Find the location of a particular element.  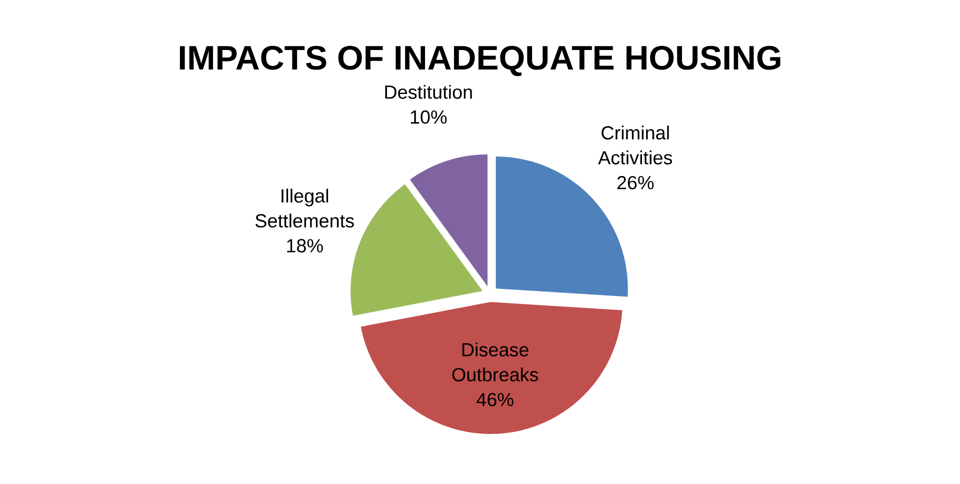

data-label: 26% is located at coordinates (635, 183).